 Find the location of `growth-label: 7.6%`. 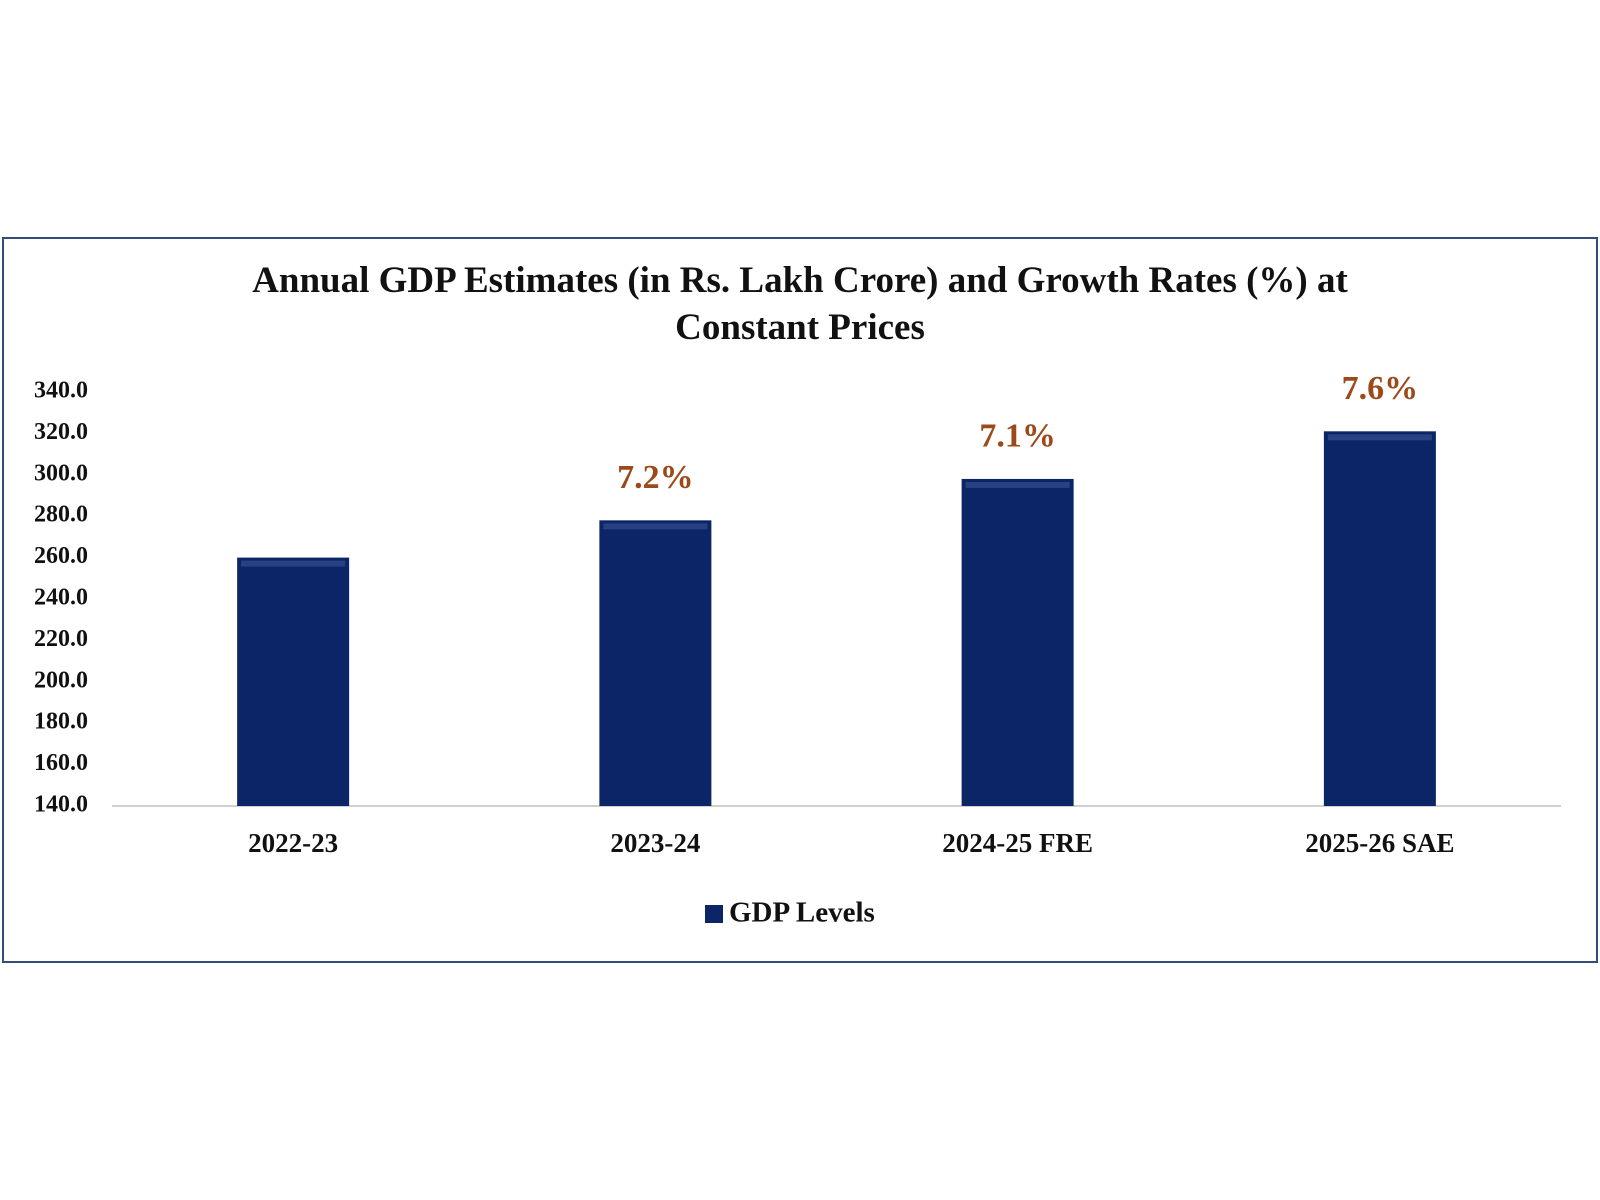

growth-label: 7.6% is located at coordinates (1380, 388).